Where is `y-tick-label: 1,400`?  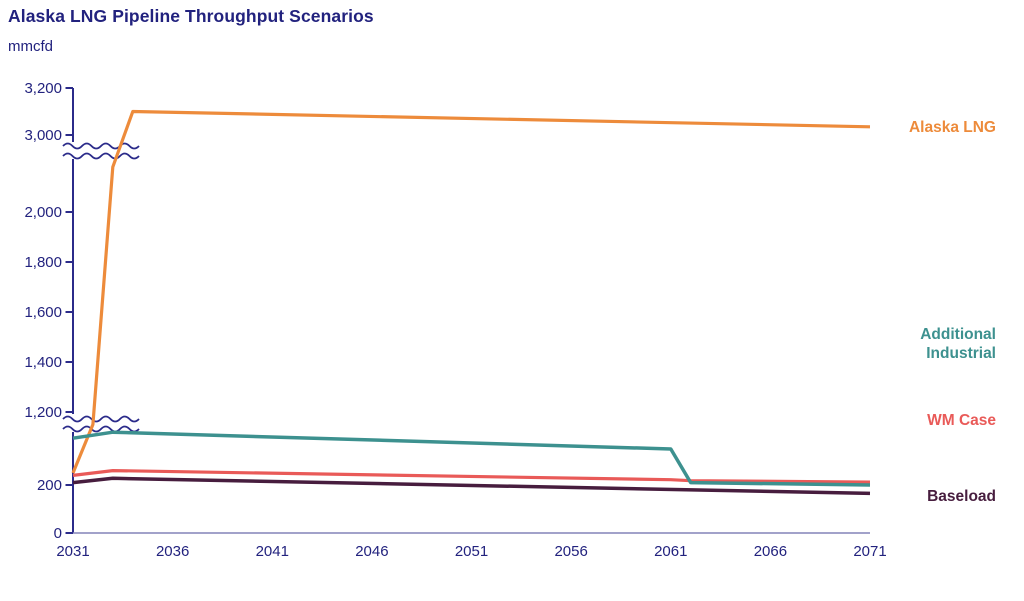
y-tick-label: 1,400 is located at coordinates (43, 362).